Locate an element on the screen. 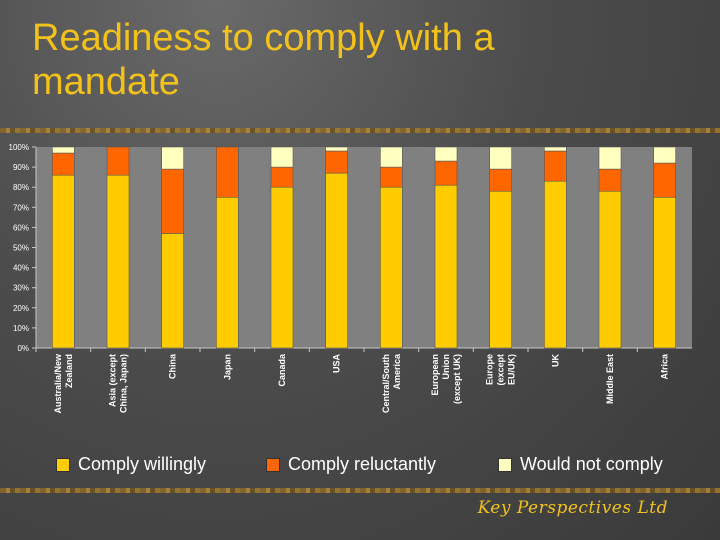 This screenshot has width=720, height=540. x-category-label: EuropeanUnion(except UK) is located at coordinates (446, 379).